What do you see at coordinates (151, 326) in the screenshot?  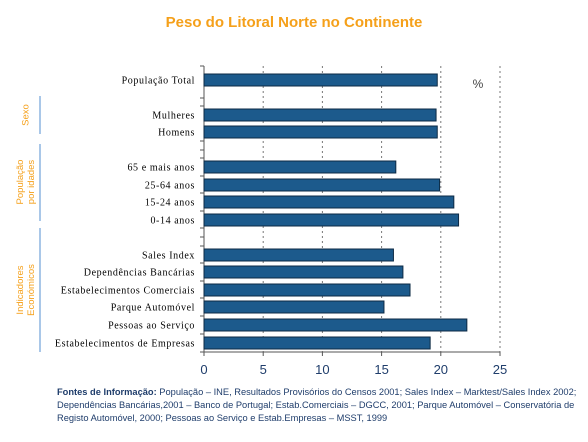 I see `category-label: Pessoas ao Serviço` at bounding box center [151, 326].